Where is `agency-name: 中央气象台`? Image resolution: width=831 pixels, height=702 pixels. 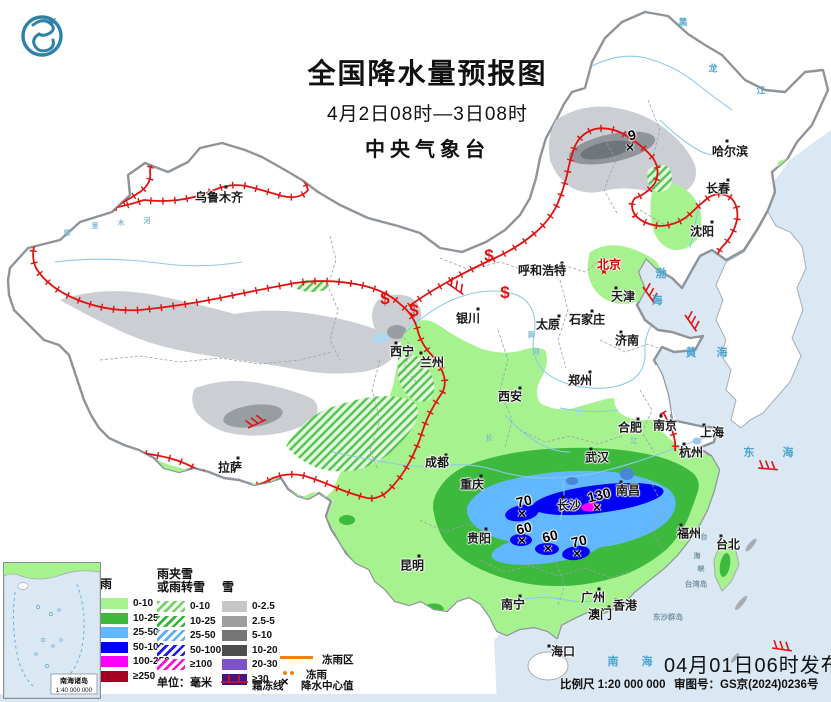 agency-name: 中央气象台 is located at coordinates (427, 150).